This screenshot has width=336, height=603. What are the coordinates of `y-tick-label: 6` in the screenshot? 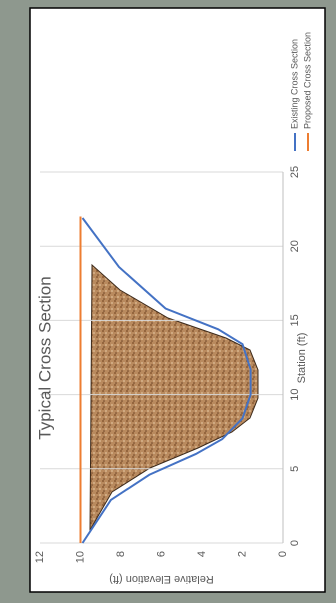 It's located at (161, 554).